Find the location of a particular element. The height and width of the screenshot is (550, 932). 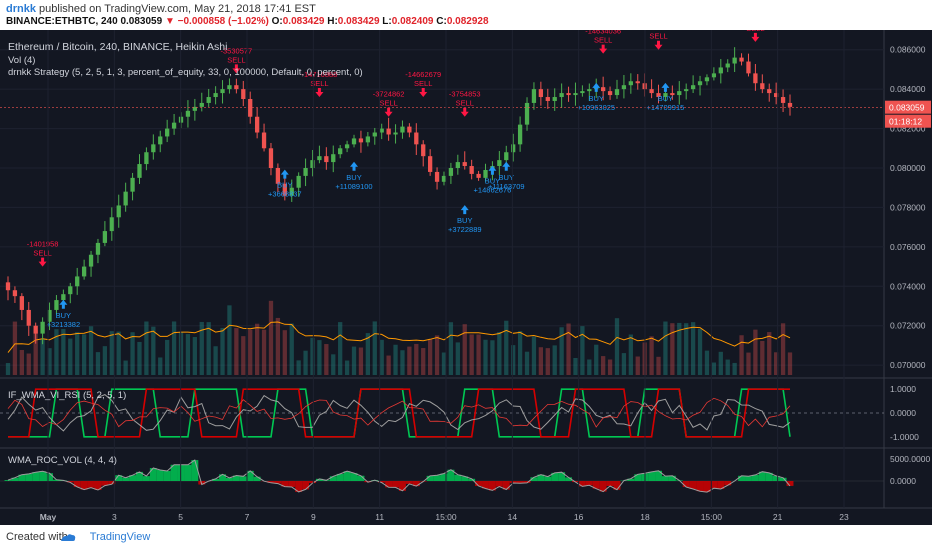

buy-amount: +11163709 is located at coordinates (506, 186).